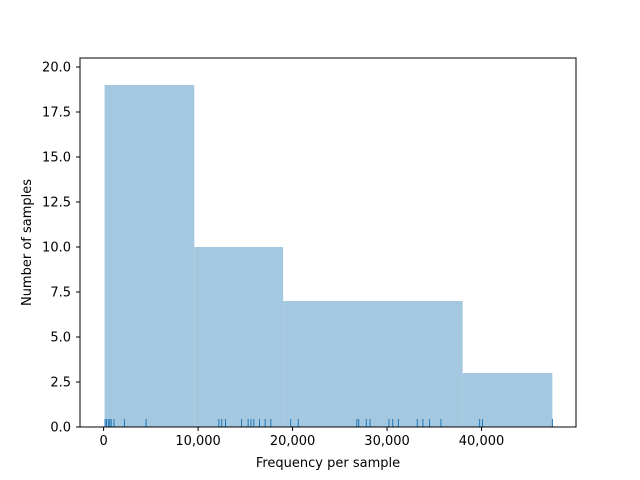 The width and height of the screenshot is (640, 480). I want to click on y-tick-label-0: 0.0, so click(60, 428).